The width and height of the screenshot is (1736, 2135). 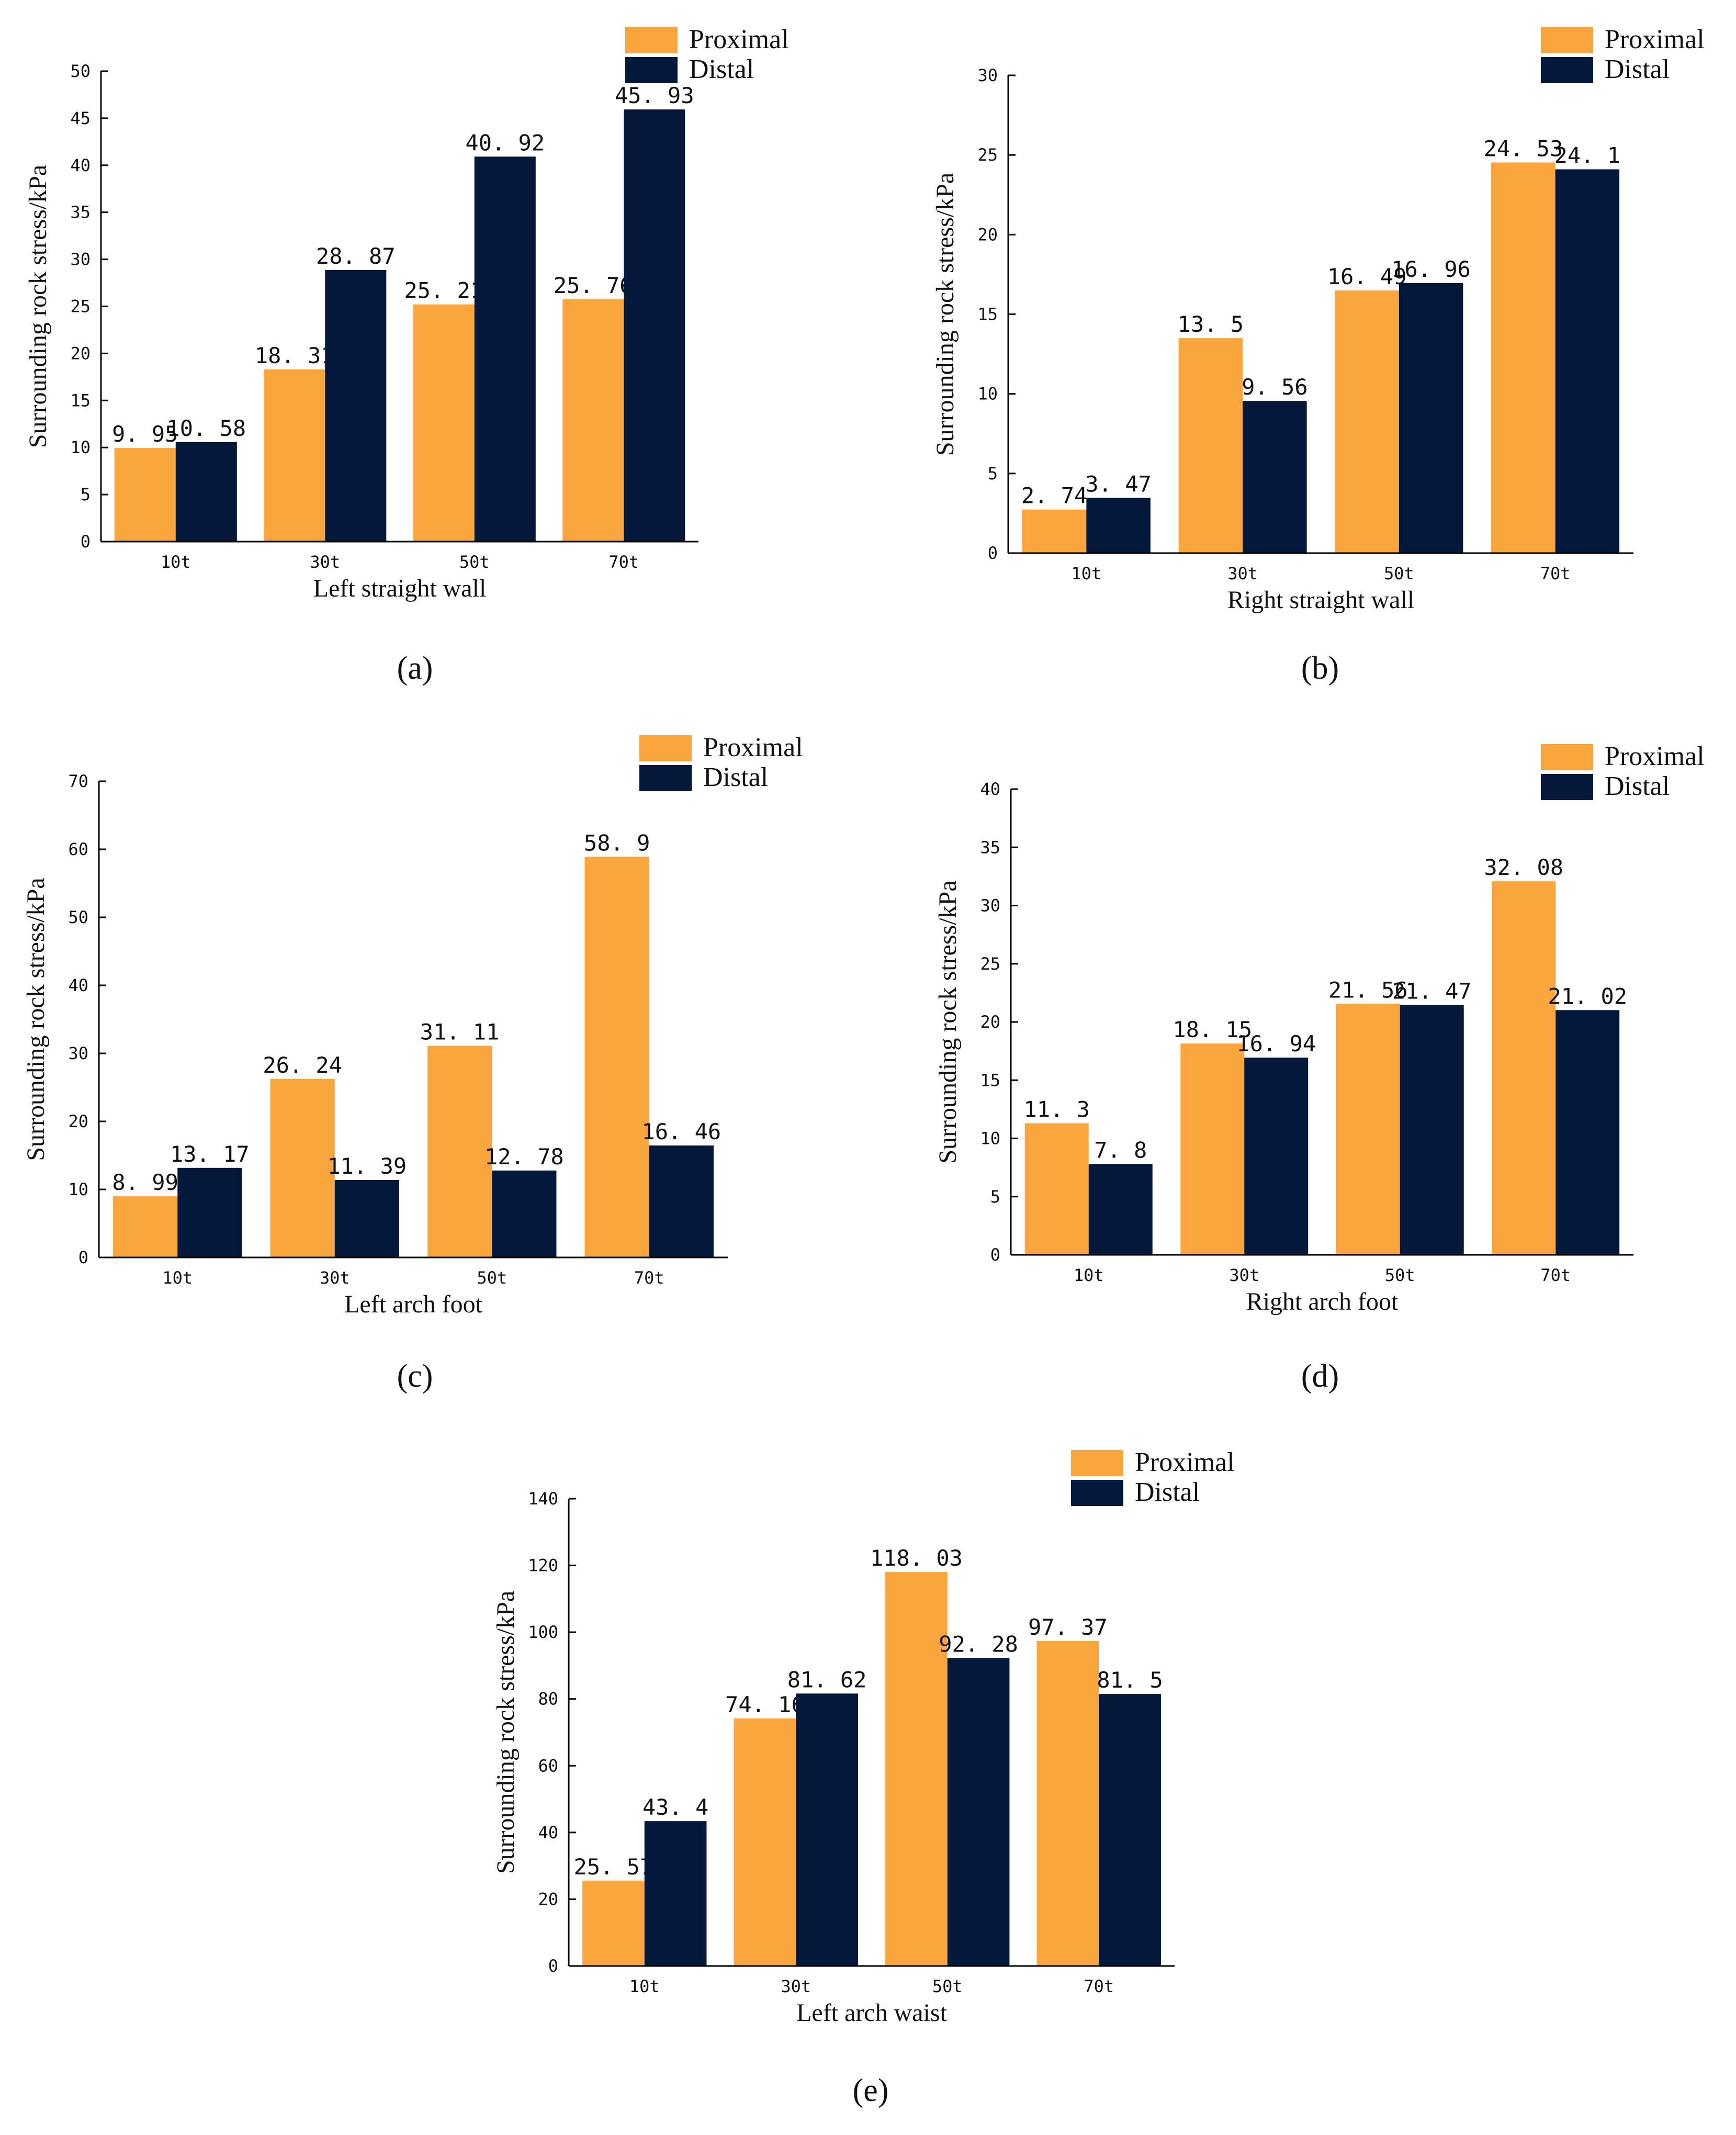 I want to click on x-axis-title: Left straight wall, so click(x=400, y=588).